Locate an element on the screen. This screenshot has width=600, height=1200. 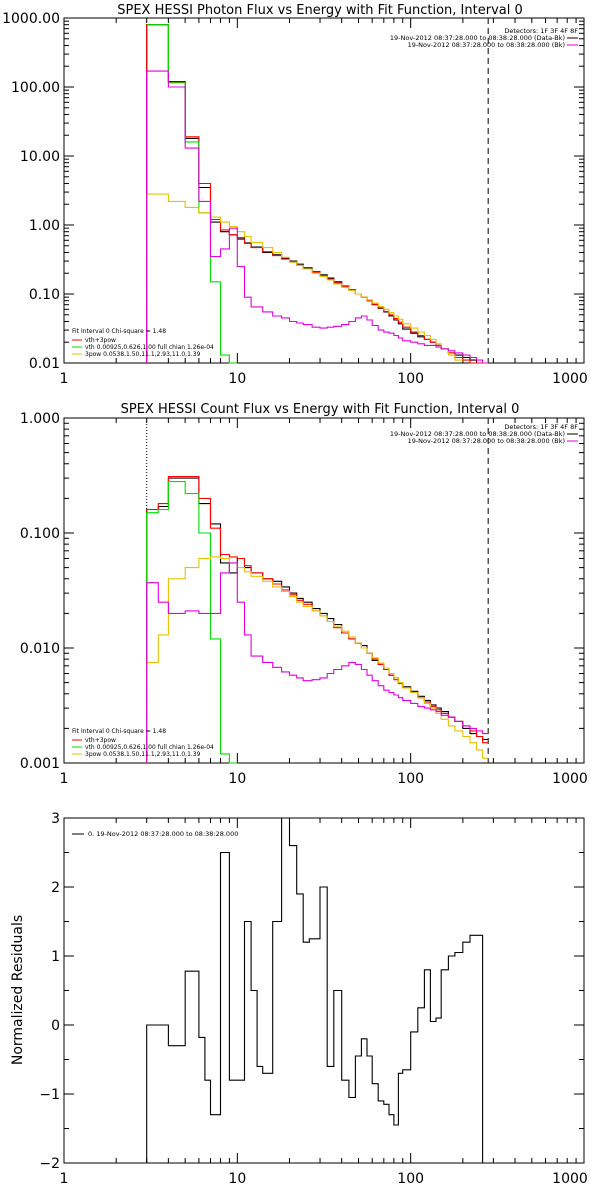
series-group is located at coordinates (317, 619).